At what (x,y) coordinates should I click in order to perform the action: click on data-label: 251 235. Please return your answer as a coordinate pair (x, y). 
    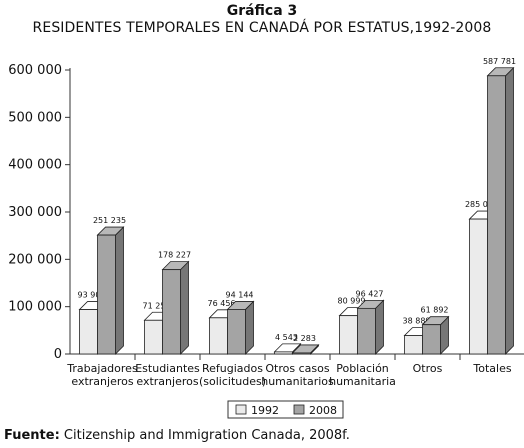
    Looking at the image, I should click on (109, 220).